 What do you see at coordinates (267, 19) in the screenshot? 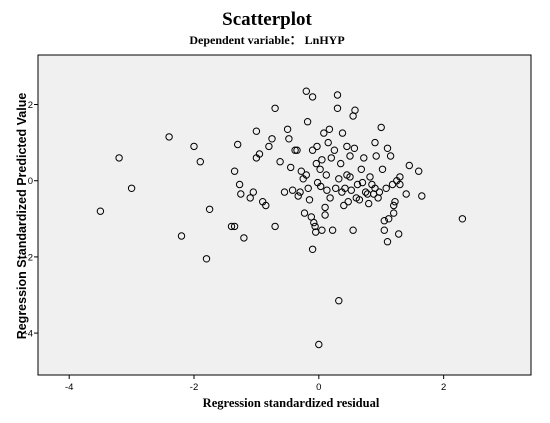
I see `chart-title: Scatterplot` at bounding box center [267, 19].